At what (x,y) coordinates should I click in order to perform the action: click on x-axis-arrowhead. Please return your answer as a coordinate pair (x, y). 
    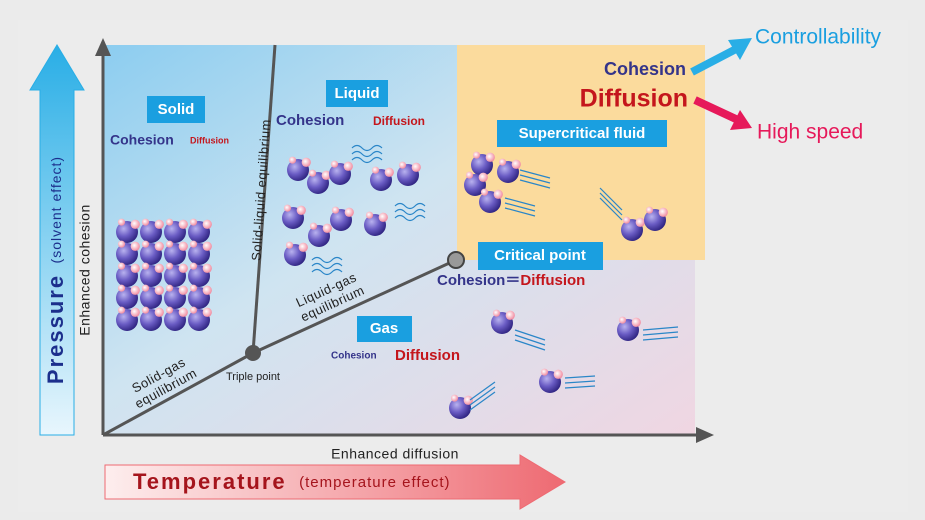
    Looking at the image, I should click on (705, 435).